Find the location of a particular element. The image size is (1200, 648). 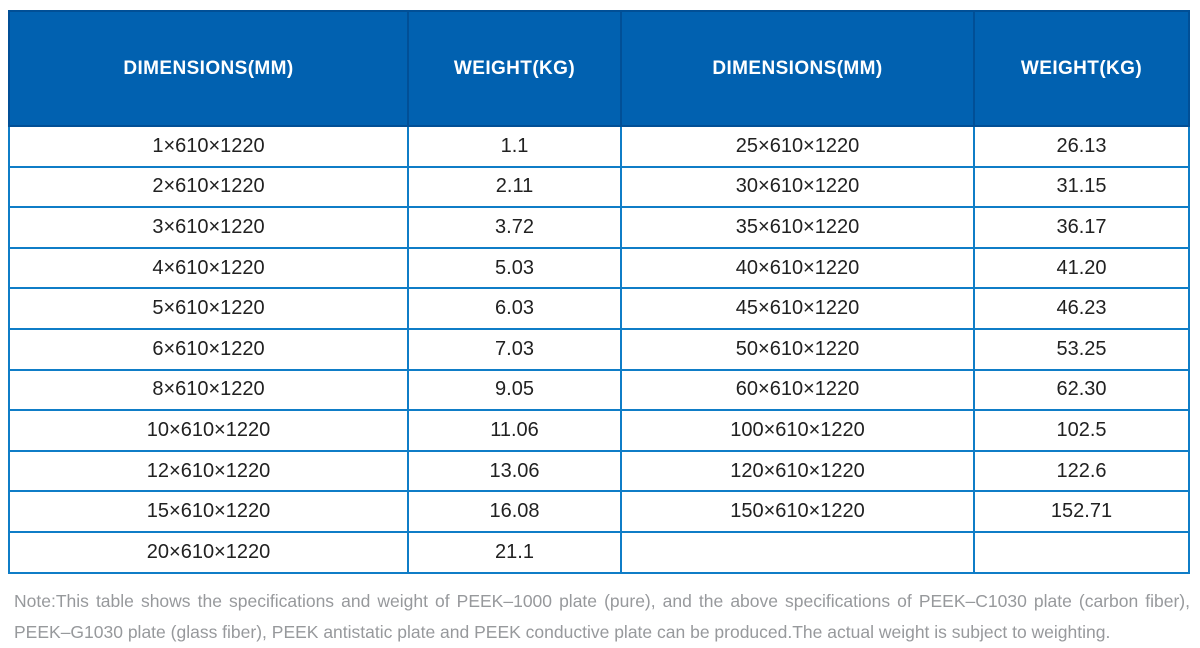

table-row: 1×610×1220 1.1 25×610×1220 26.13 is located at coordinates (599, 147).